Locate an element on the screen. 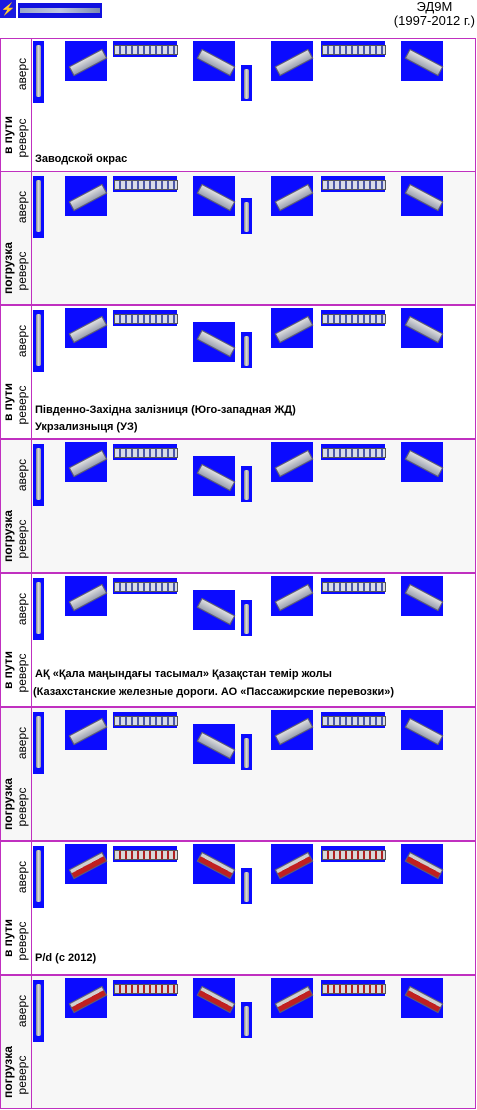  title-model: ЭД9М is located at coordinates (434, 7).